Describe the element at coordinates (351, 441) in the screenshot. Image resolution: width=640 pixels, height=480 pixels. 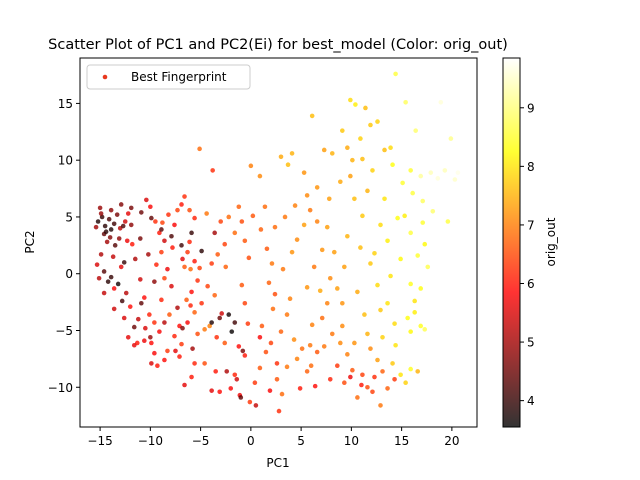
I see `x-tick-label: 10` at that location.